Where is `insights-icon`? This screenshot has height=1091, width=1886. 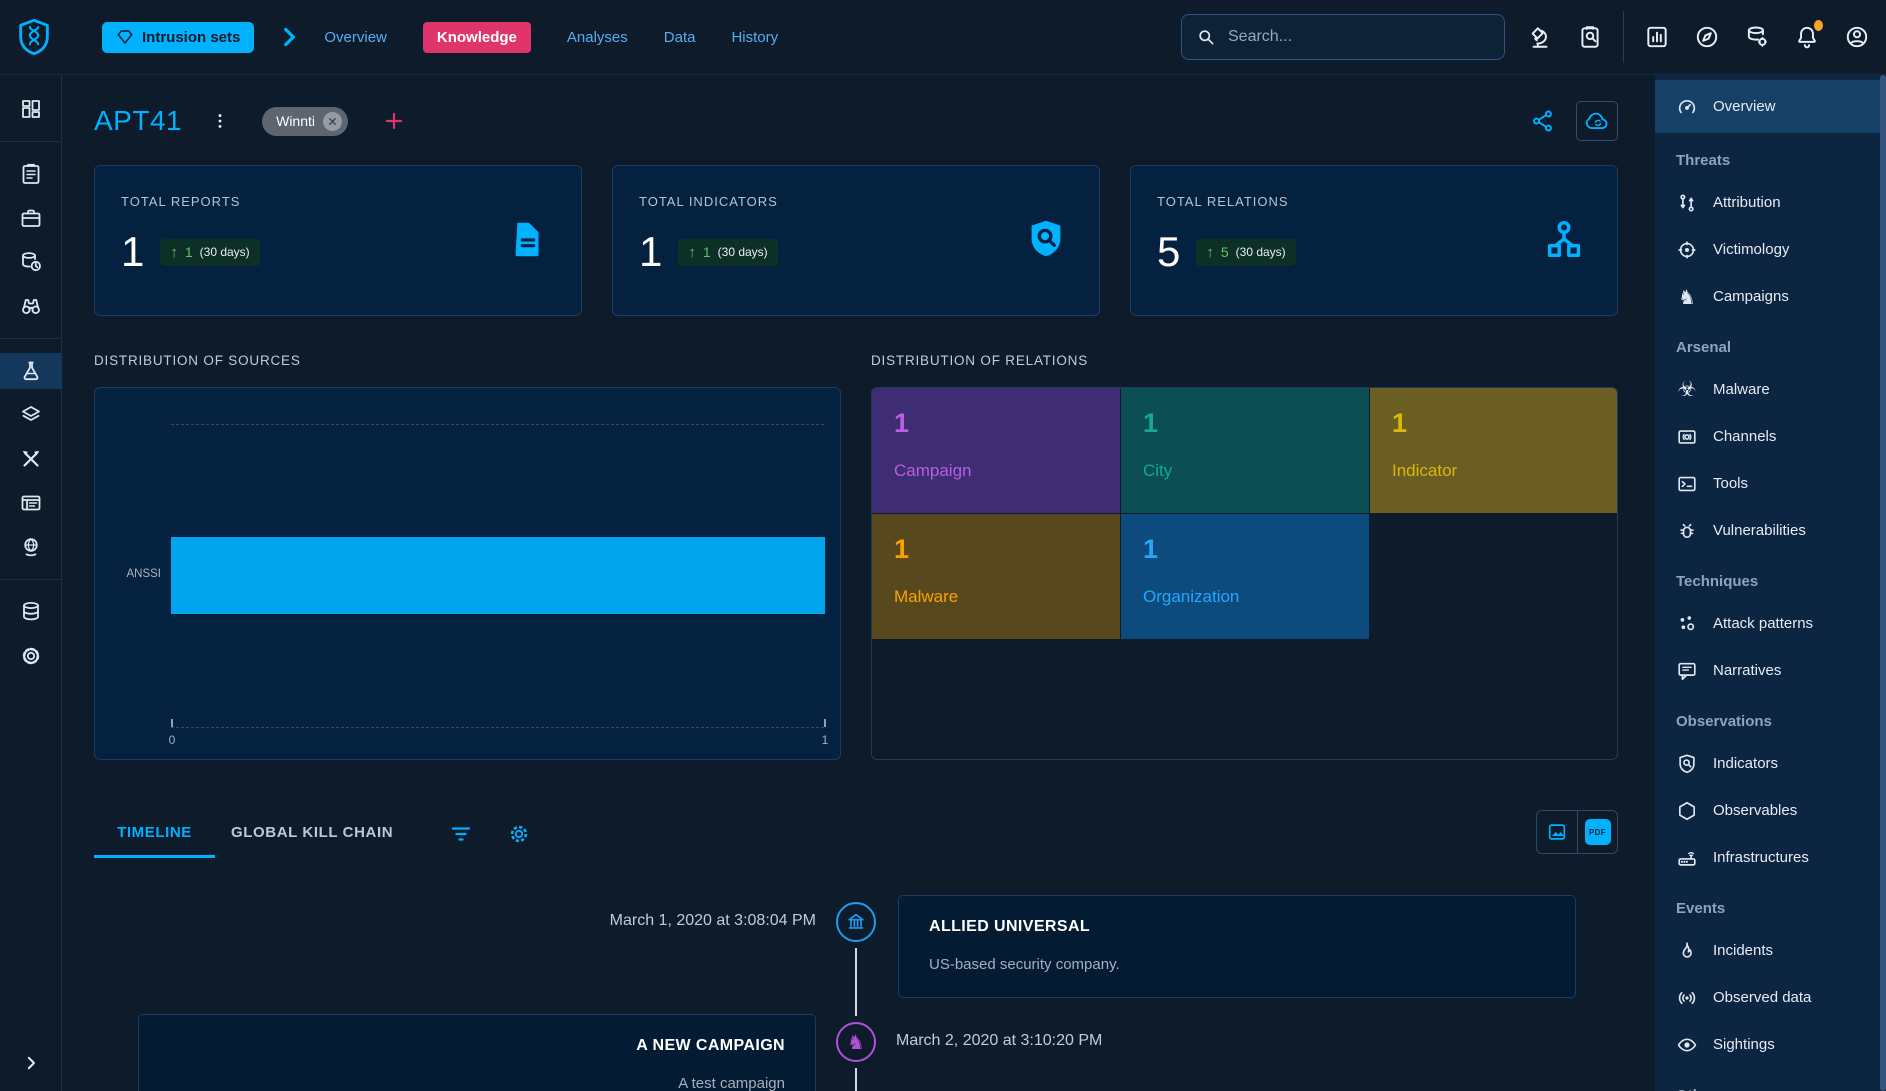 insights-icon is located at coordinates (1657, 37).